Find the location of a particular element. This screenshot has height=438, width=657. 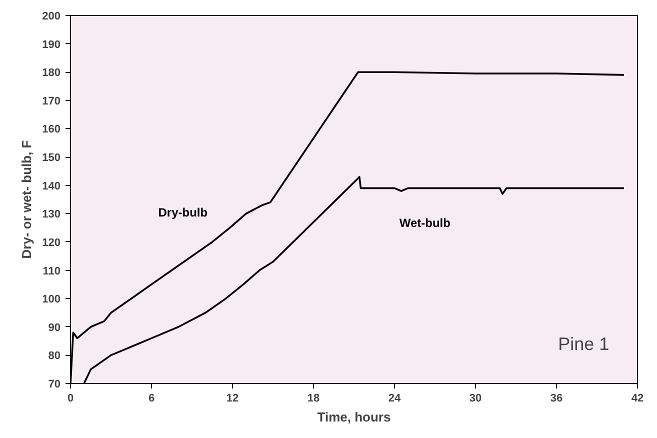

x-tick-label: 6 is located at coordinates (151, 398).